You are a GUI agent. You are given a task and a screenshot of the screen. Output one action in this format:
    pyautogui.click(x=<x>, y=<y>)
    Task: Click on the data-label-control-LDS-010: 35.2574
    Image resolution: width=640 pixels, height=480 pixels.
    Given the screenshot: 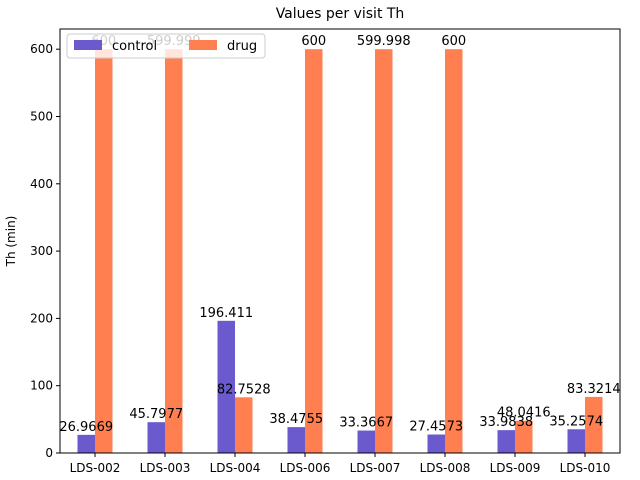 What is the action you would take?
    pyautogui.click(x=576, y=421)
    